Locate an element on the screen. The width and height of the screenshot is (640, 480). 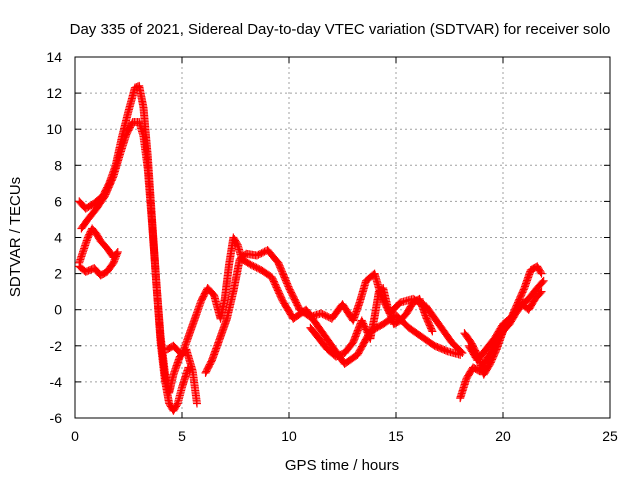
x-tick-label: 15 is located at coordinates (396, 436).